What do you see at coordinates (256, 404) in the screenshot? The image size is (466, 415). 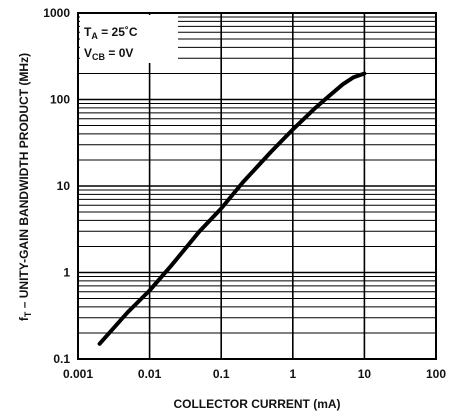 I see `x-axis-label: COLLECTOR CURRENT (mA)` at bounding box center [256, 404].